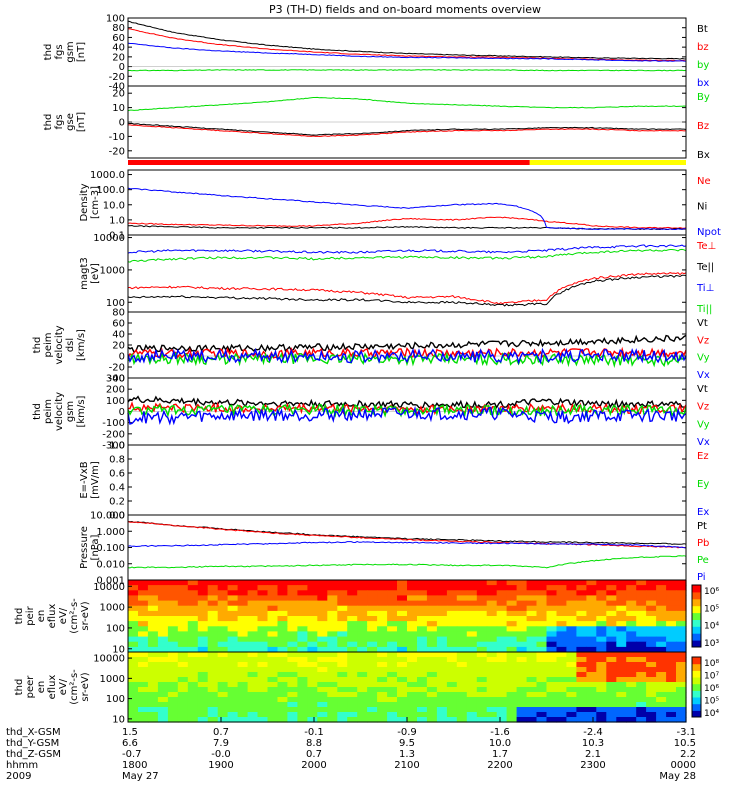 This screenshot has width=750, height=804. What do you see at coordinates (74, 687) in the screenshot?
I see `ylabel-peer_spectrogram-5: (cm²-s-` at bounding box center [74, 687].